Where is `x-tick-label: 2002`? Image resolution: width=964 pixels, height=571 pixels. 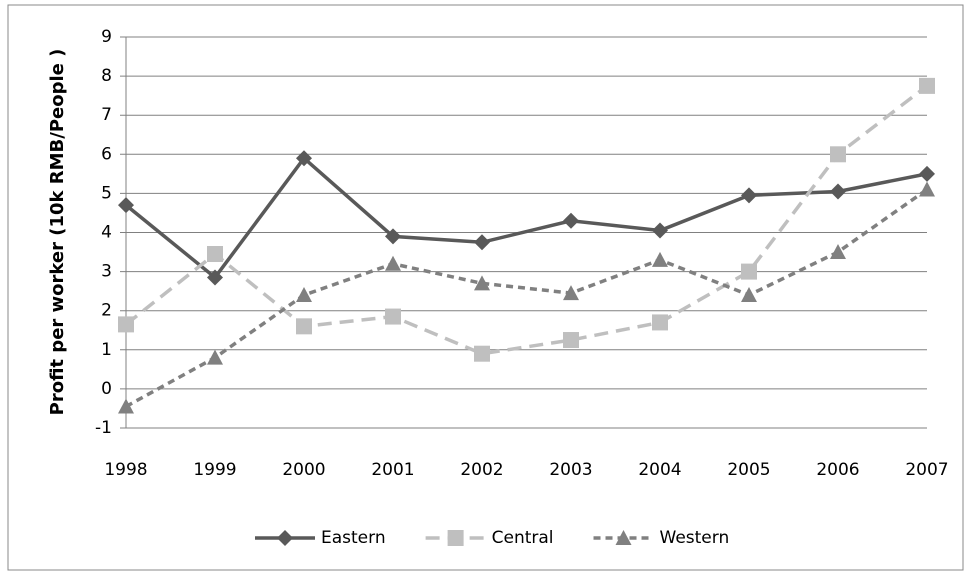 x-tick-label: 2002 is located at coordinates (481, 470).